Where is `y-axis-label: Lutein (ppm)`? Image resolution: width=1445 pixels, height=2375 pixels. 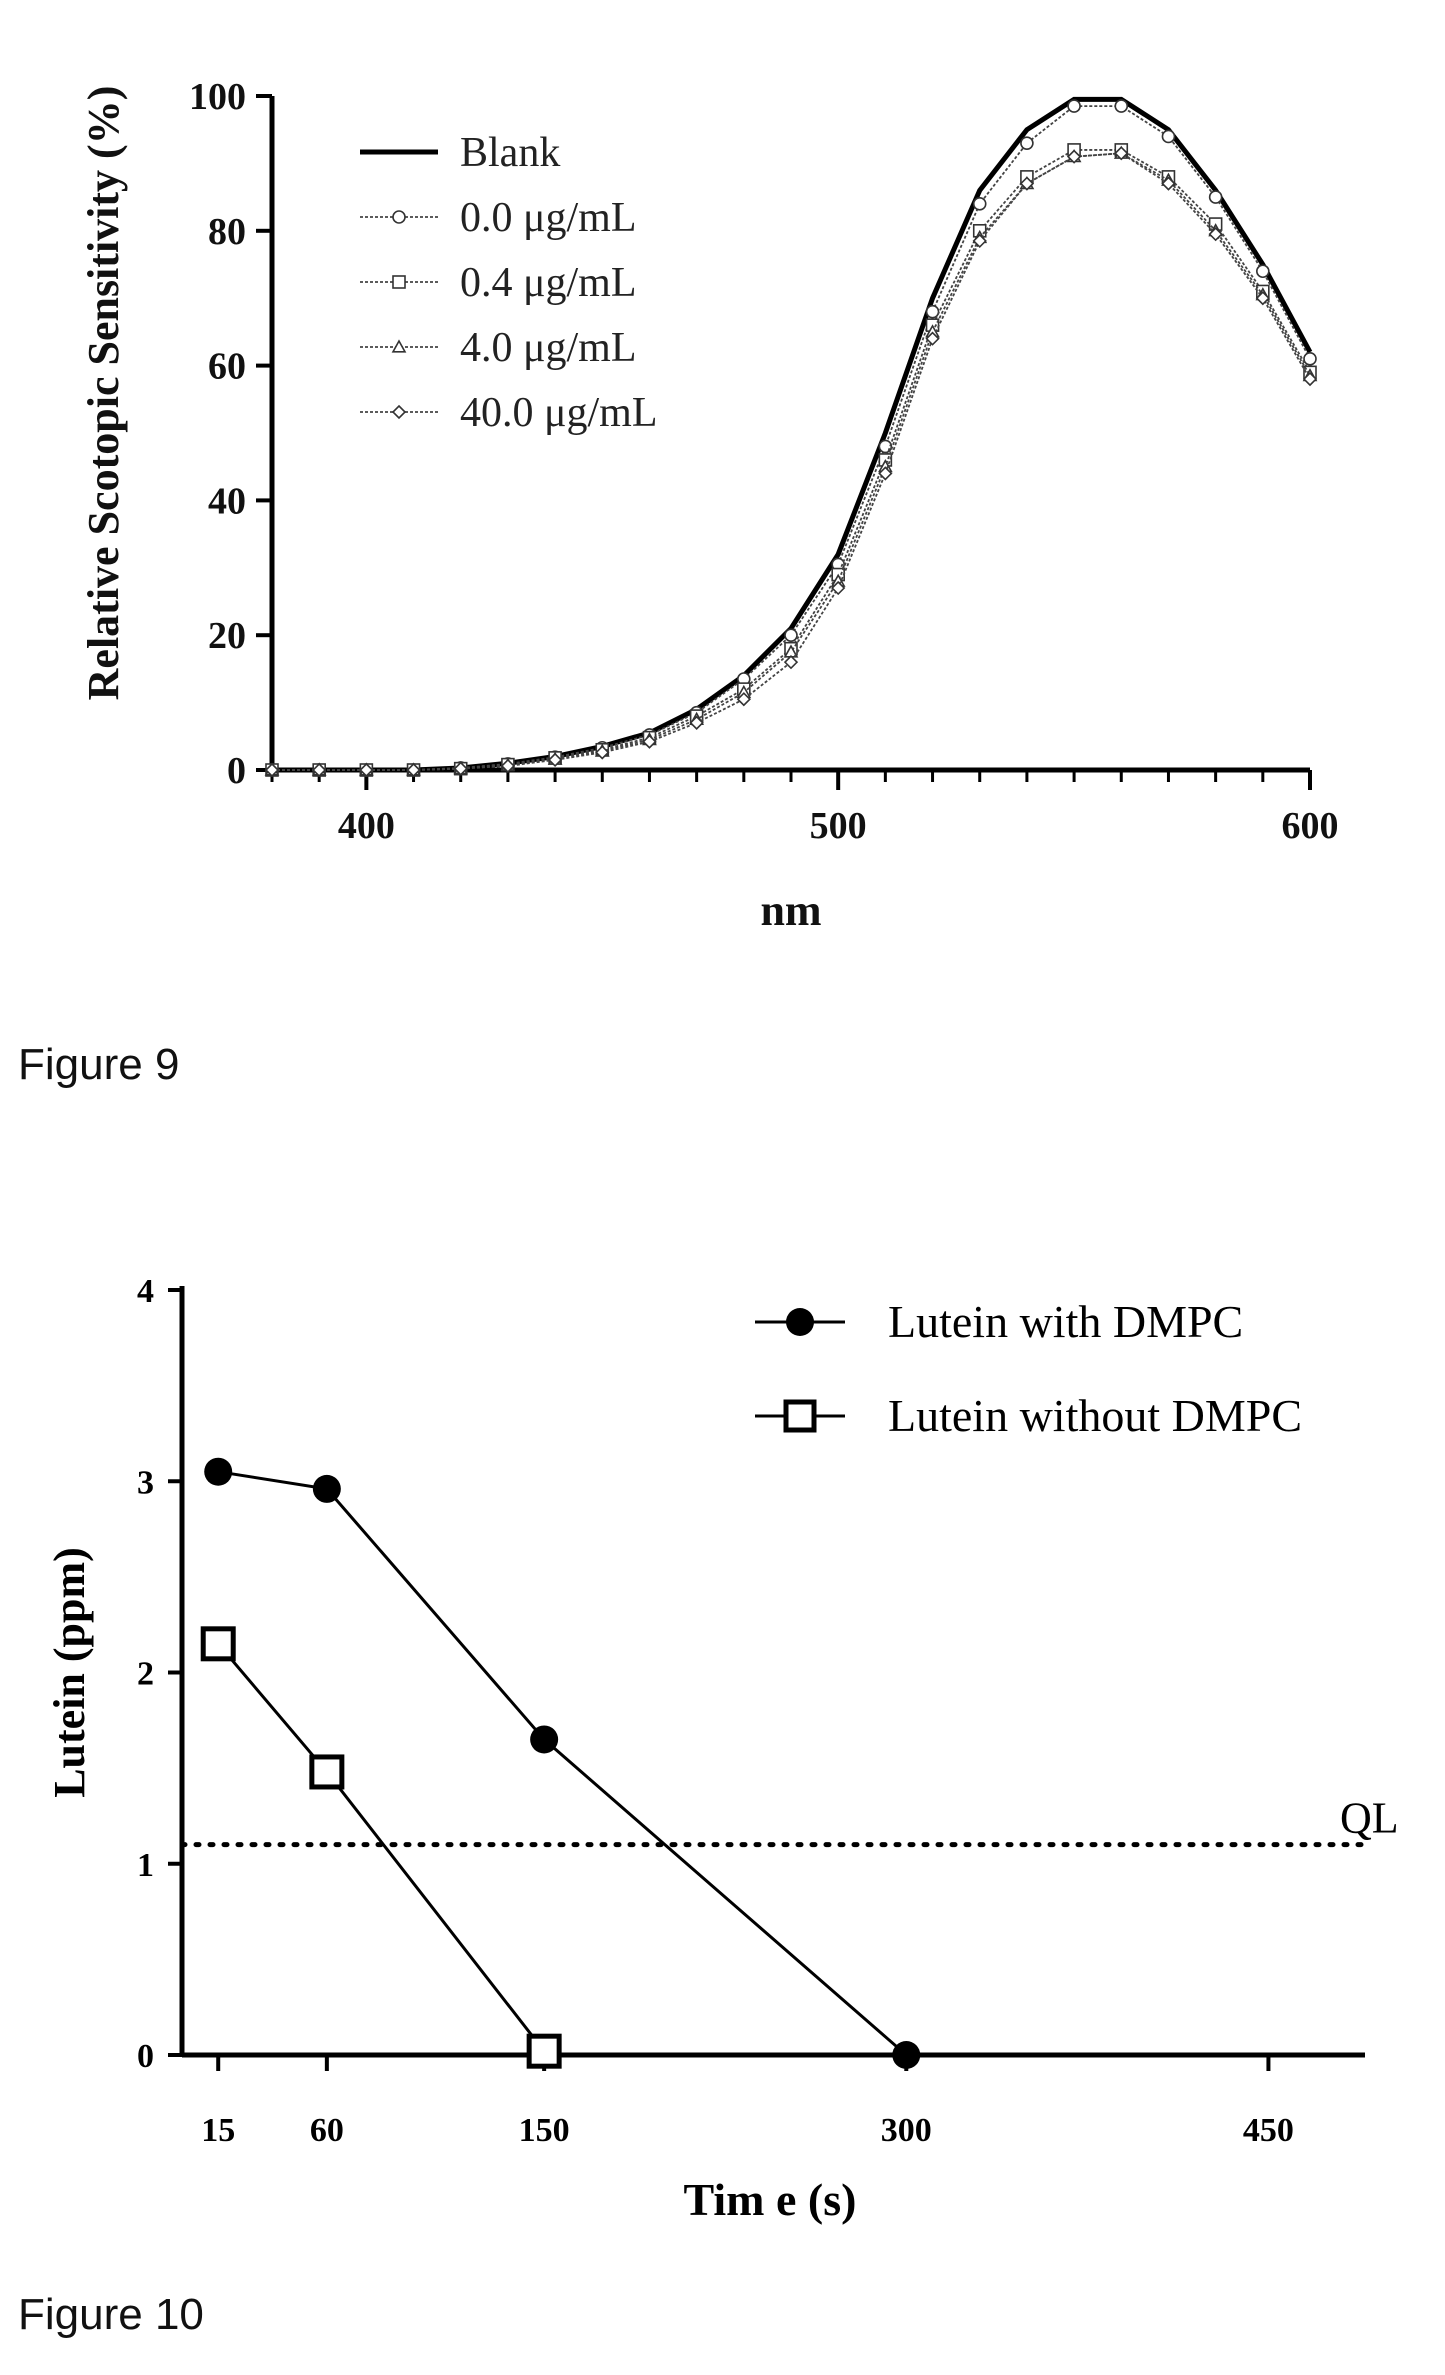 y-axis-label: Lutein (ppm) is located at coordinates (69, 1672).